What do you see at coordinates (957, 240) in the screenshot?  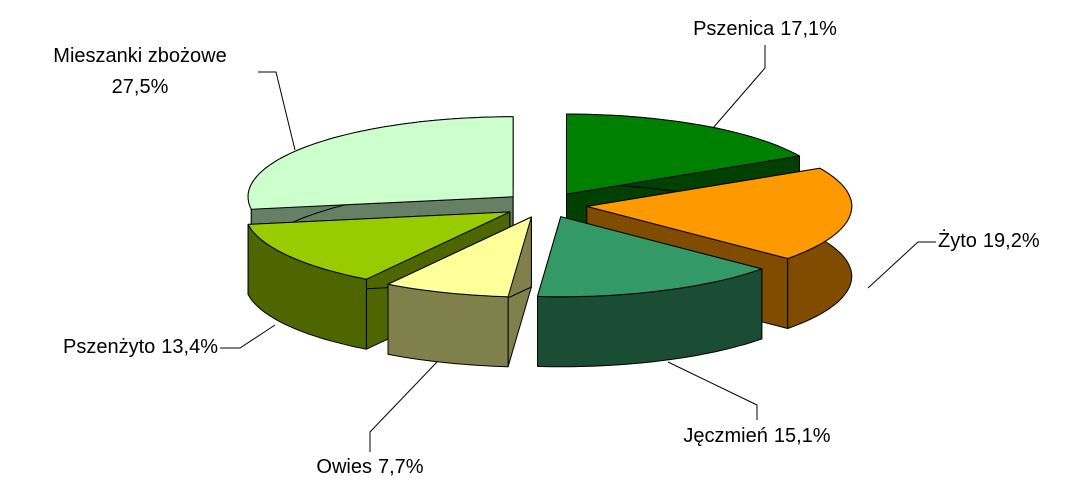 I see `label-name: Żyto` at bounding box center [957, 240].